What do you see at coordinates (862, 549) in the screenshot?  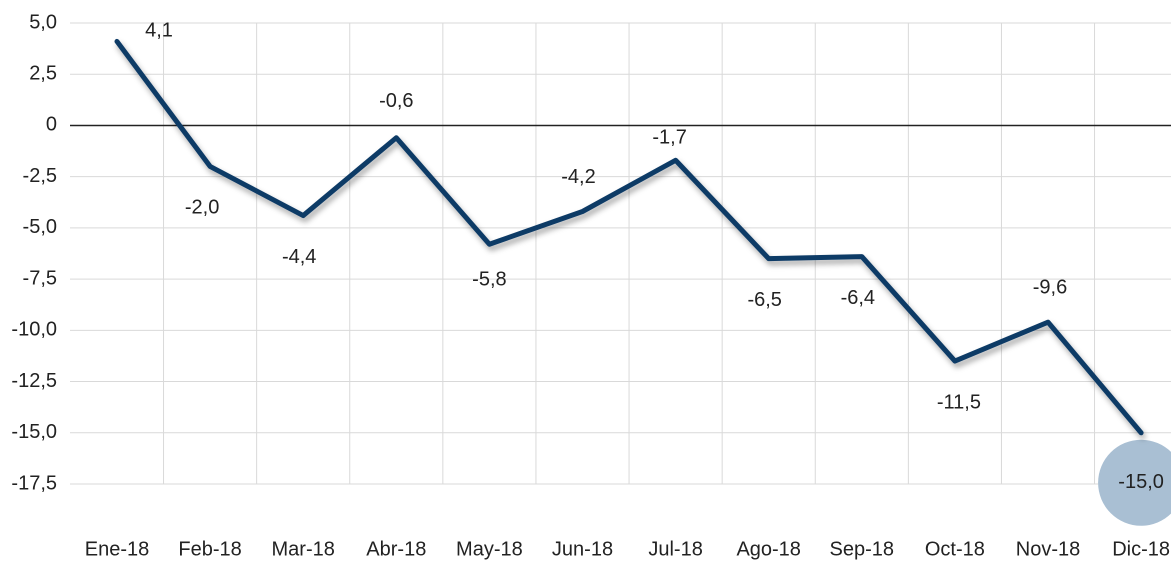 I see `x-tick-label: Sep-18` at bounding box center [862, 549].